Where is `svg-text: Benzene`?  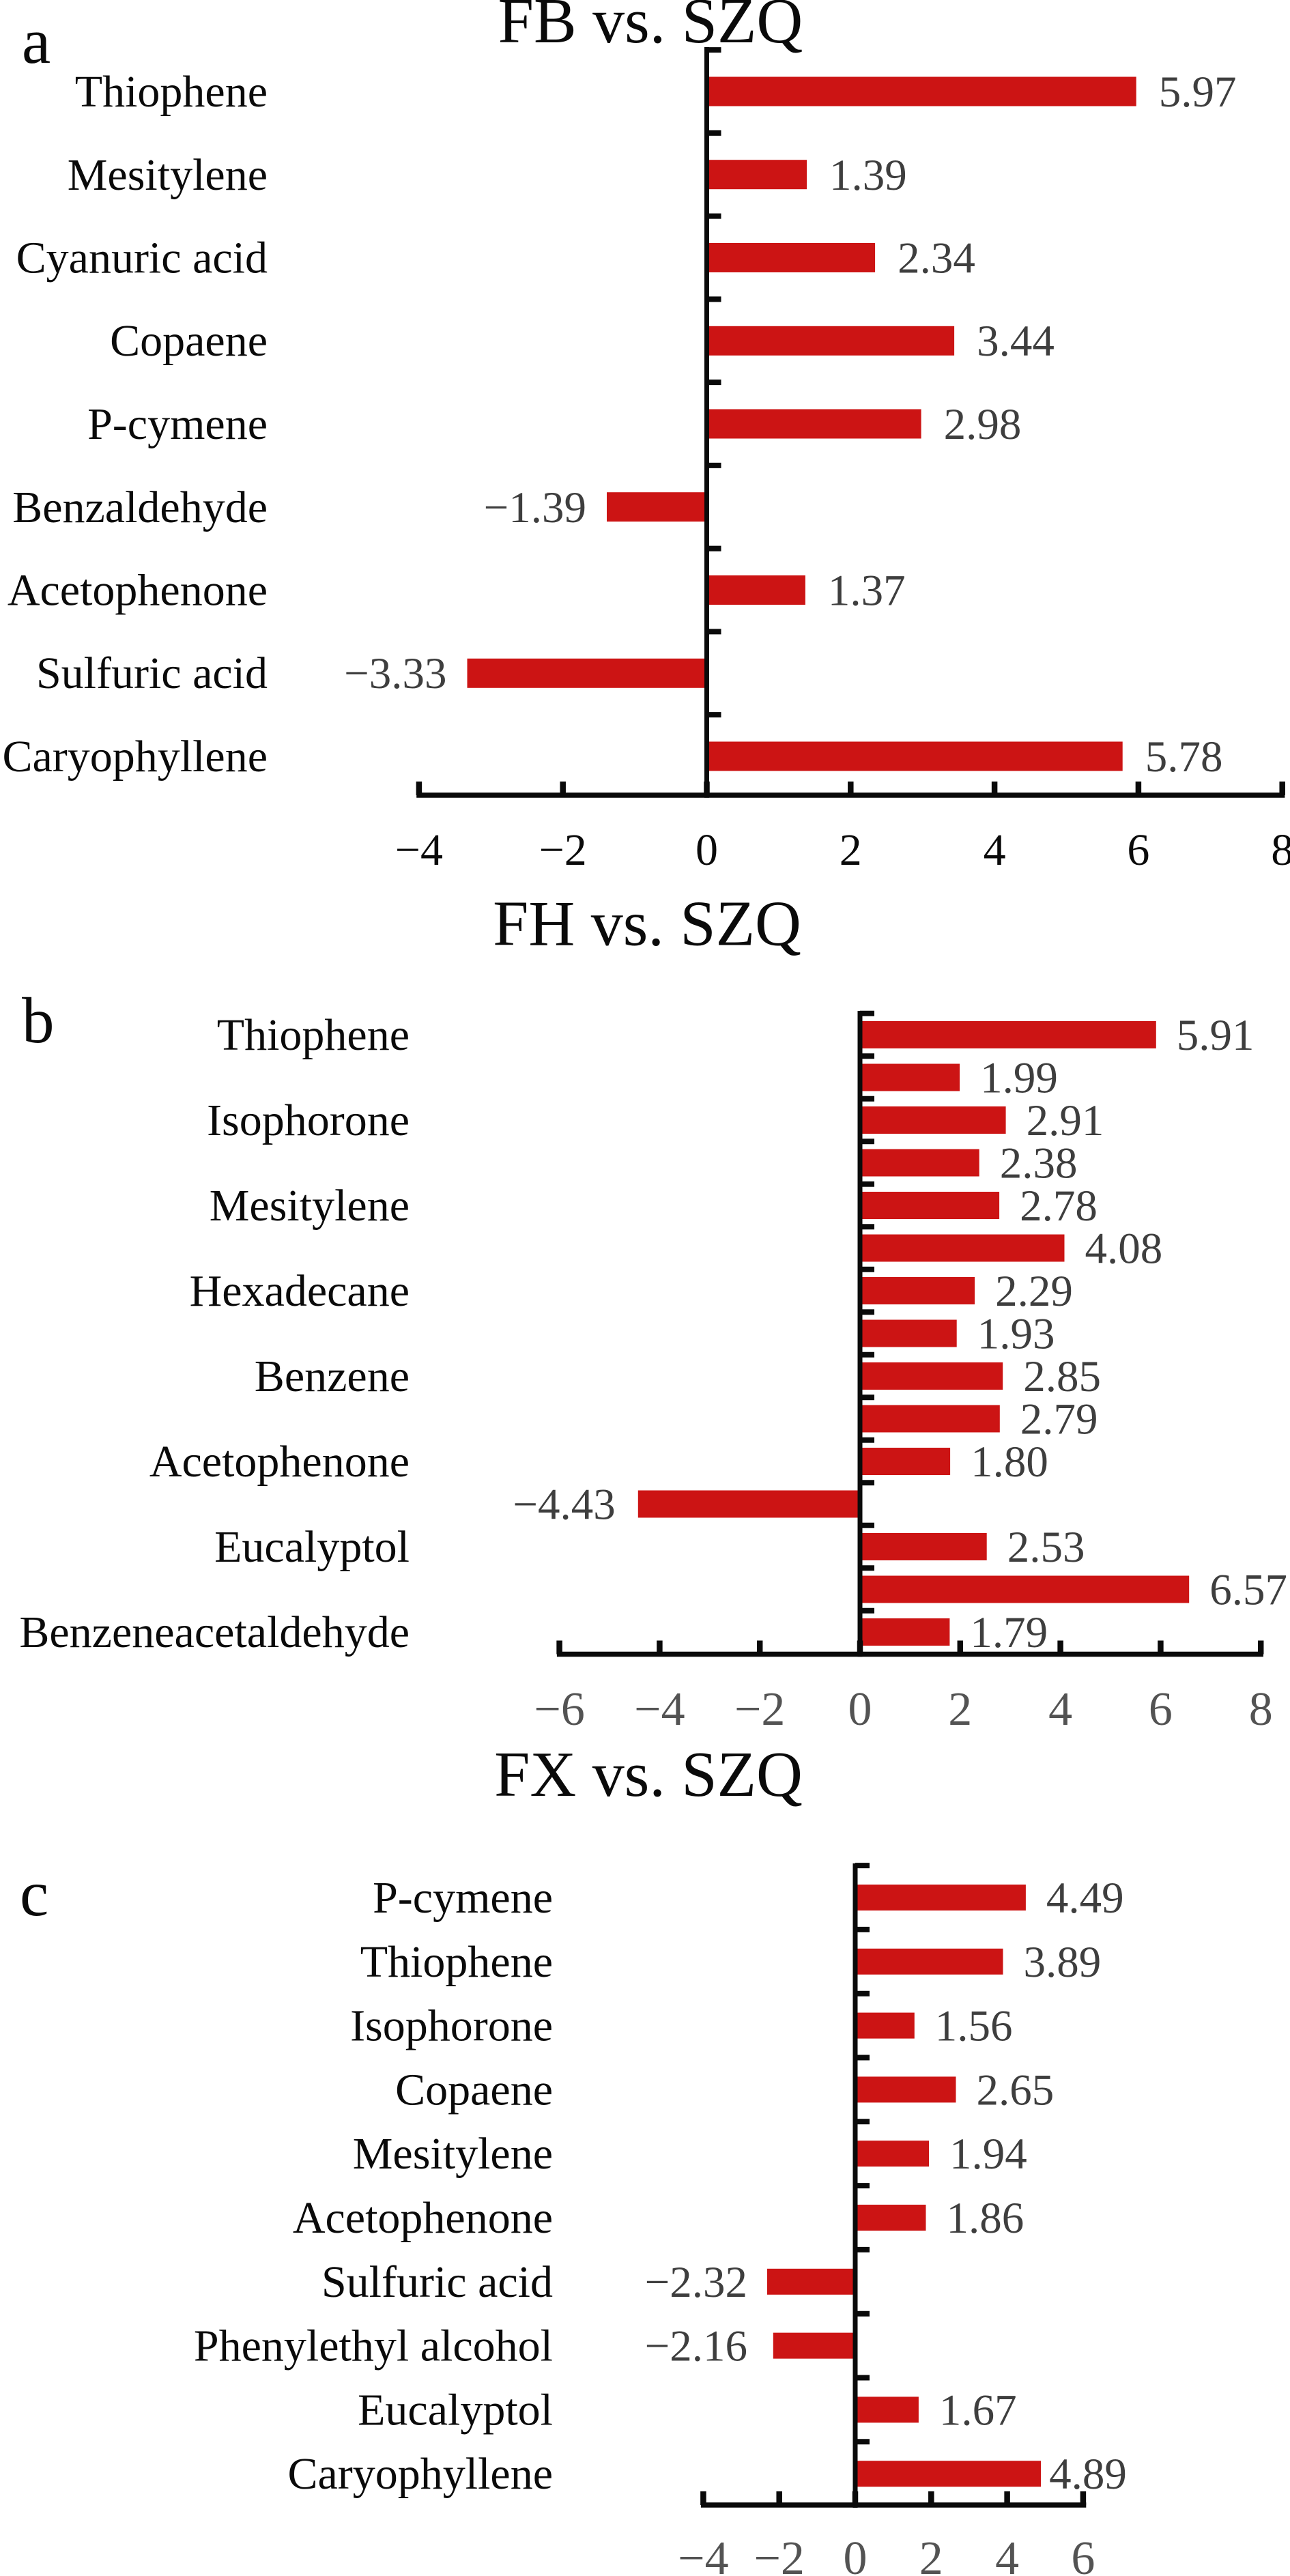
svg-text: Benzene is located at coordinates (332, 1376).